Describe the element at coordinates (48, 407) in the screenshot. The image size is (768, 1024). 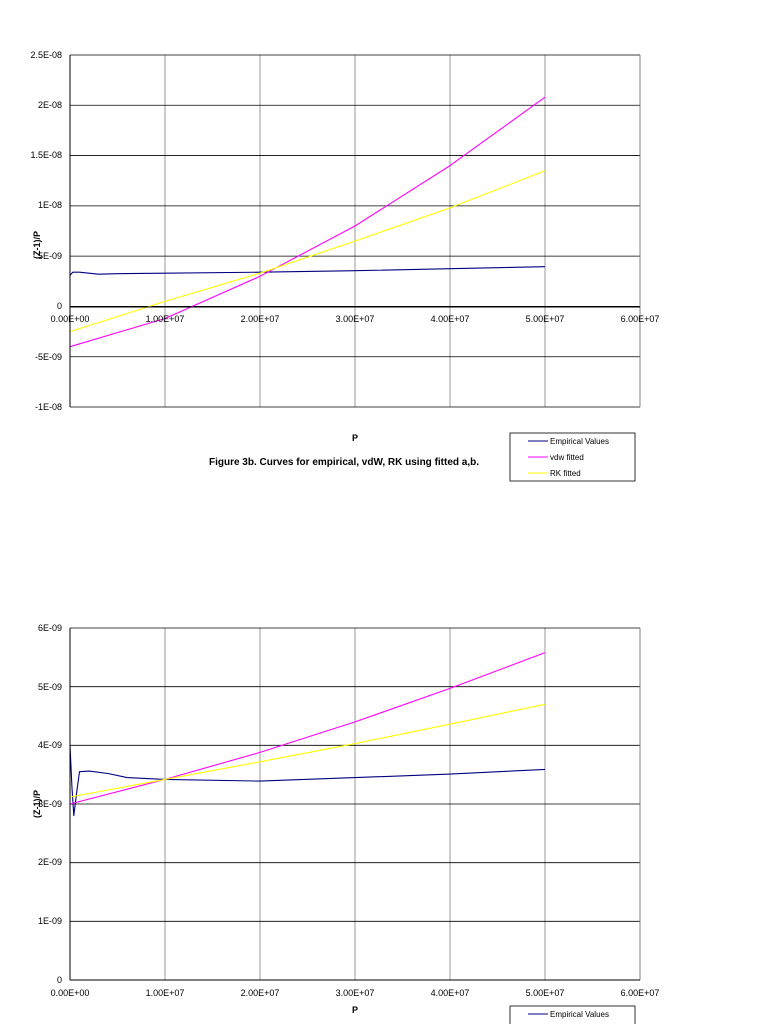
I see `chart-1-y-tick: -1E-08` at that location.